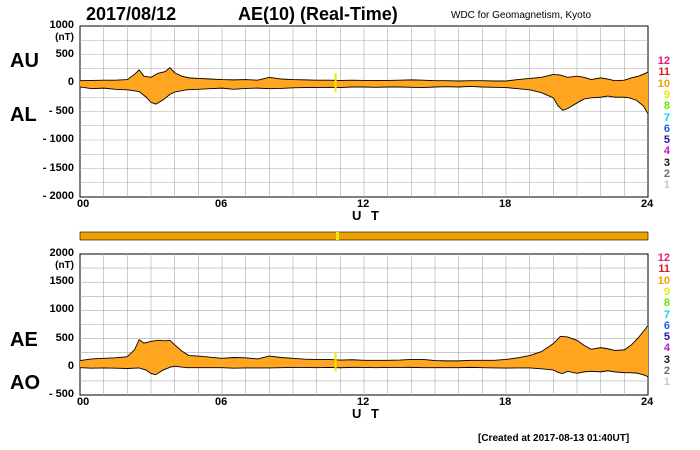 The width and height of the screenshot is (700, 450). What do you see at coordinates (367, 413) in the screenshot?
I see `bottom-x-axis-title: U T` at bounding box center [367, 413].